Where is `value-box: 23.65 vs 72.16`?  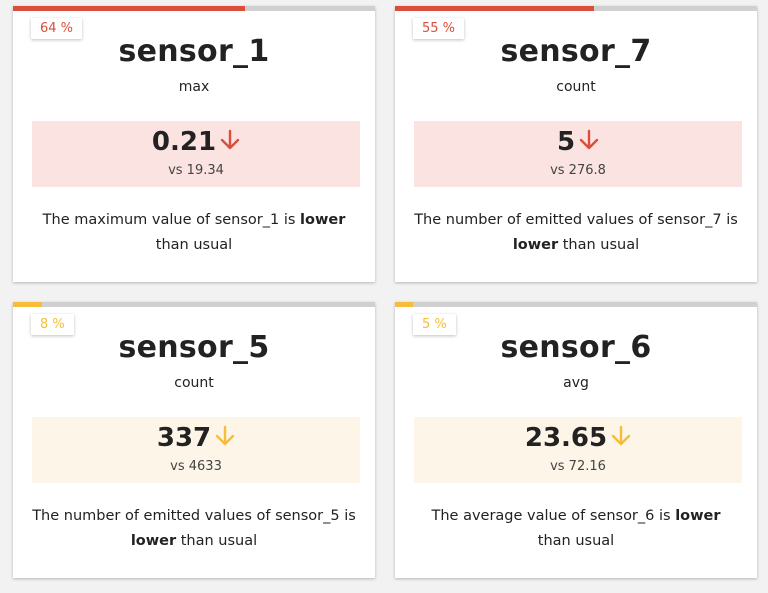 value-box: 23.65 vs 72.16 is located at coordinates (578, 450).